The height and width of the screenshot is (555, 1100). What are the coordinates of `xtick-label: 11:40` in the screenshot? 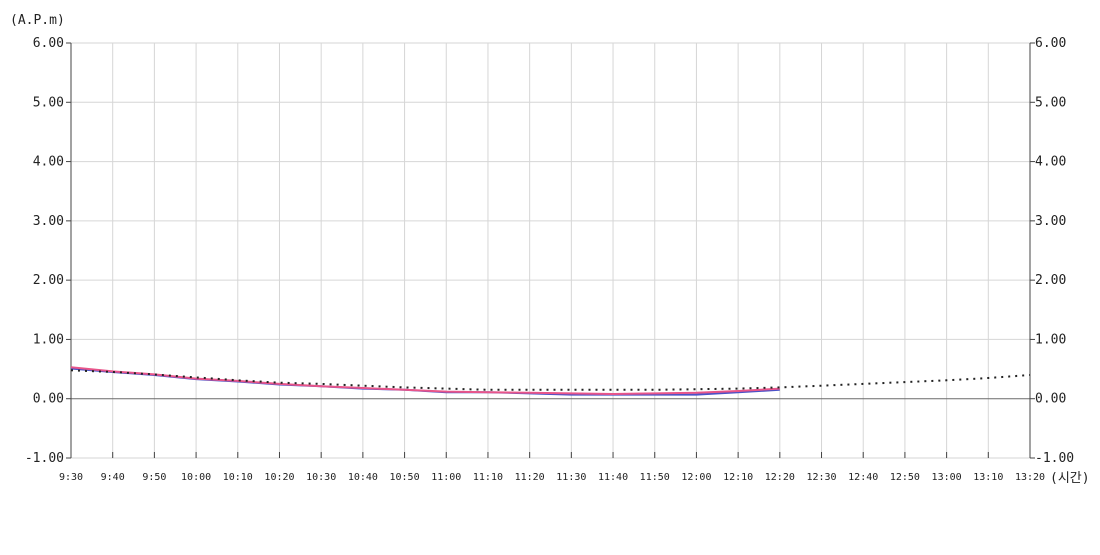 It's located at (613, 477).